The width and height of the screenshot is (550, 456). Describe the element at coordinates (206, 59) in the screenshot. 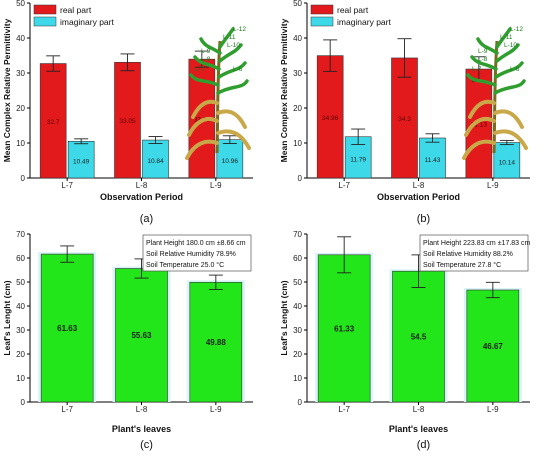

I see `plant-leaf-label: L-8` at that location.